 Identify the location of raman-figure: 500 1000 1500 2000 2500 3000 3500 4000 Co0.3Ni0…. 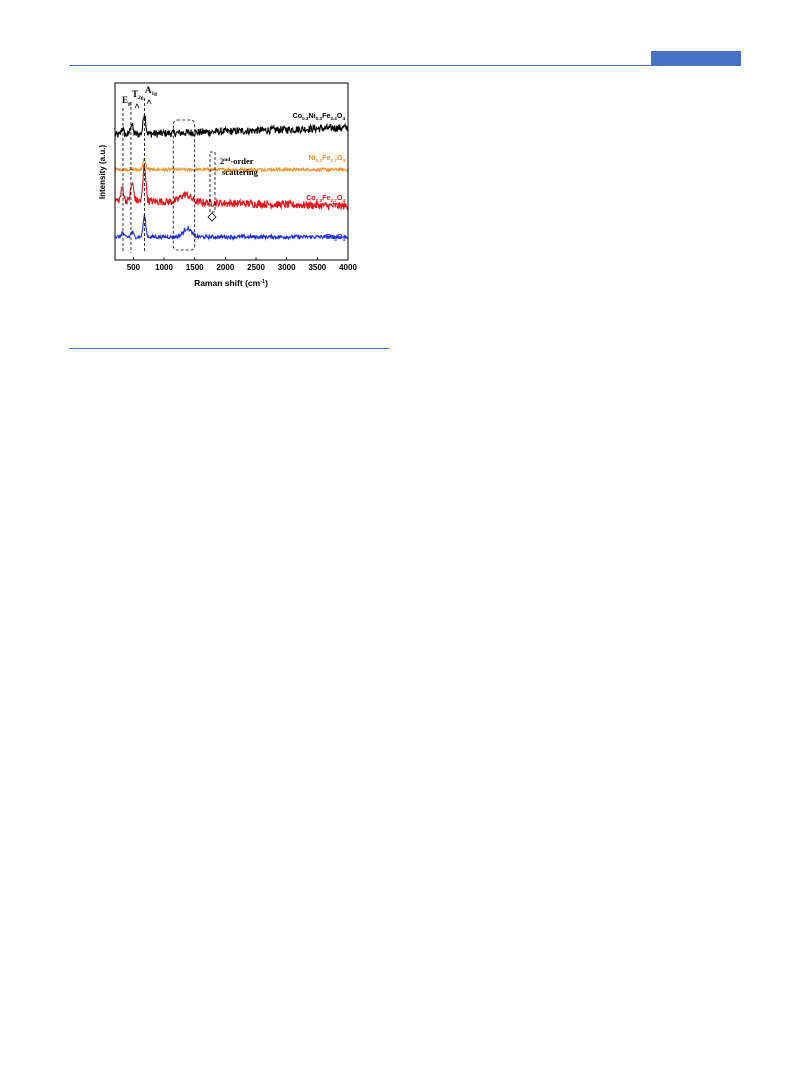
(232, 189).